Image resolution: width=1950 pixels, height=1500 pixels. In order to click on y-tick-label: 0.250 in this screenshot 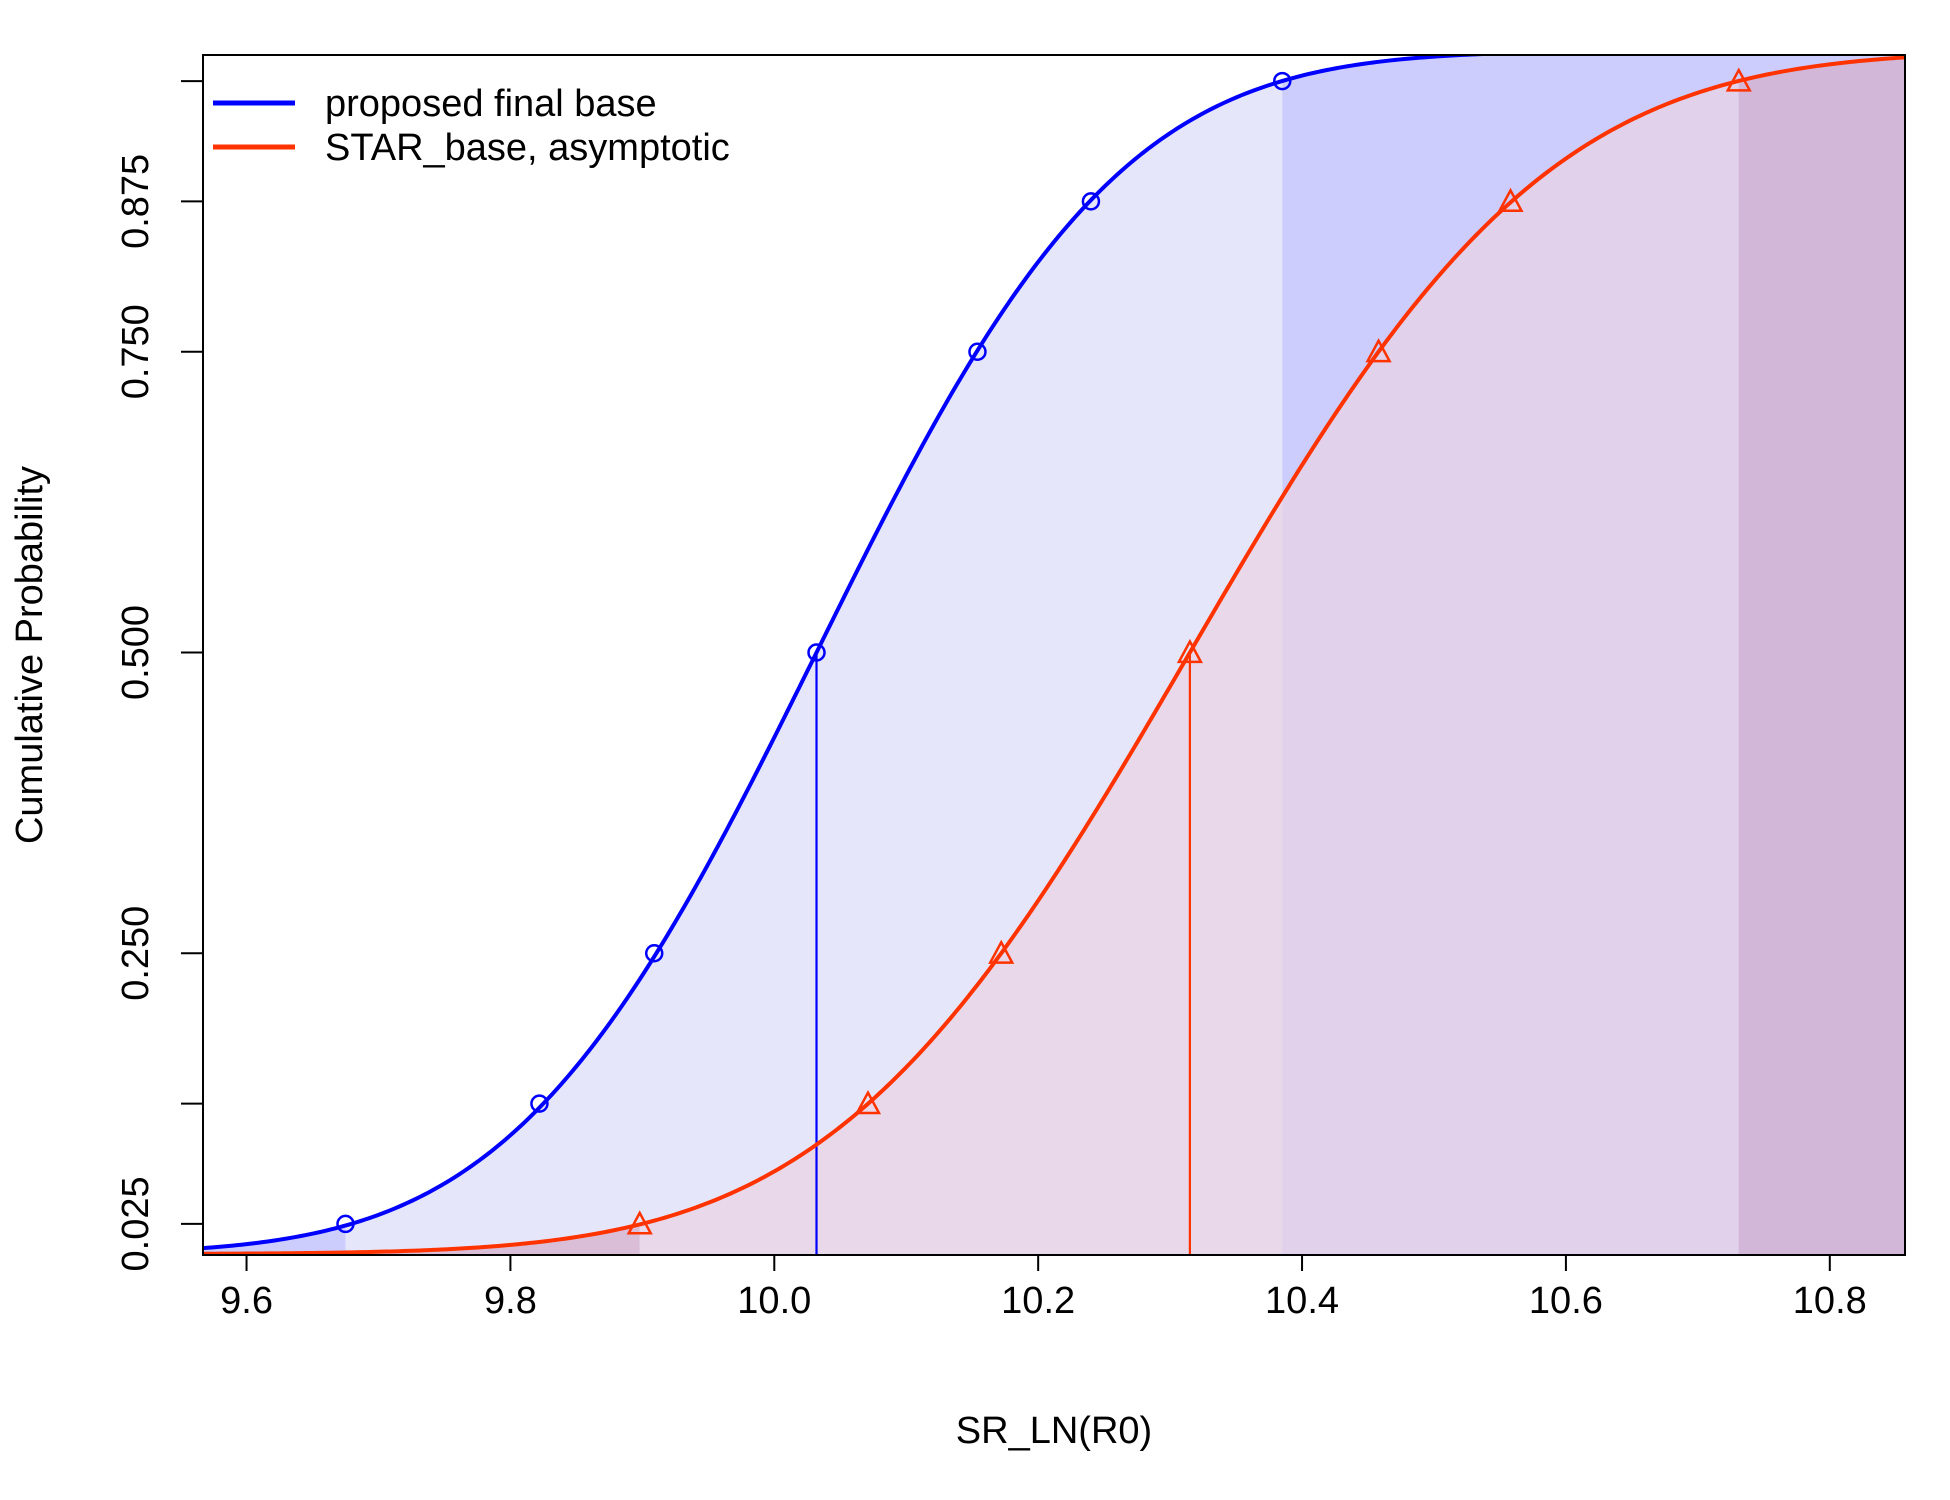, I will do `click(136, 953)`.